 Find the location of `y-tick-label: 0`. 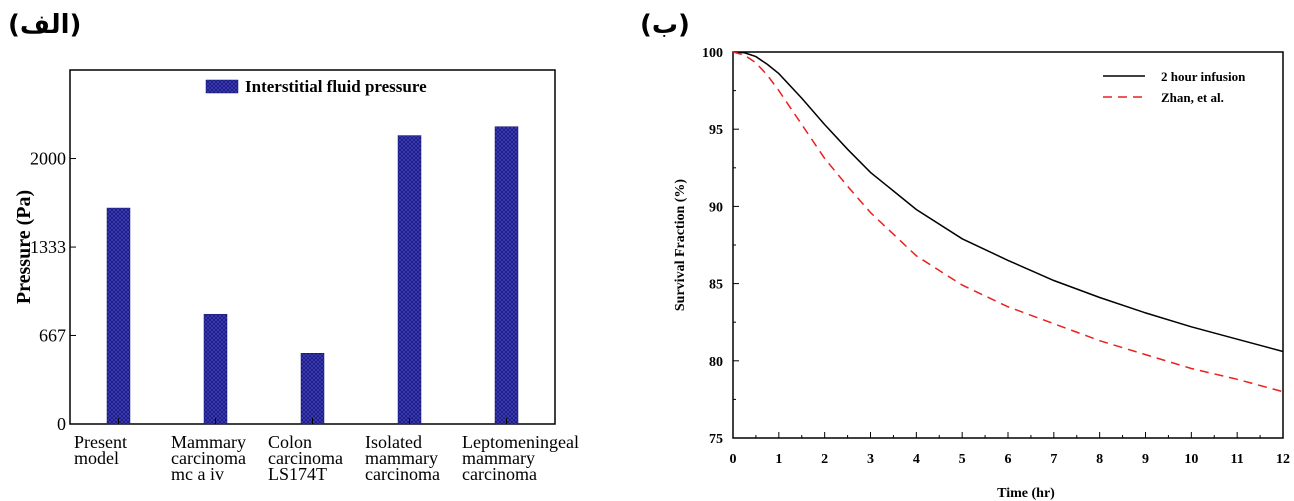

y-tick-label: 0 is located at coordinates (61, 424).